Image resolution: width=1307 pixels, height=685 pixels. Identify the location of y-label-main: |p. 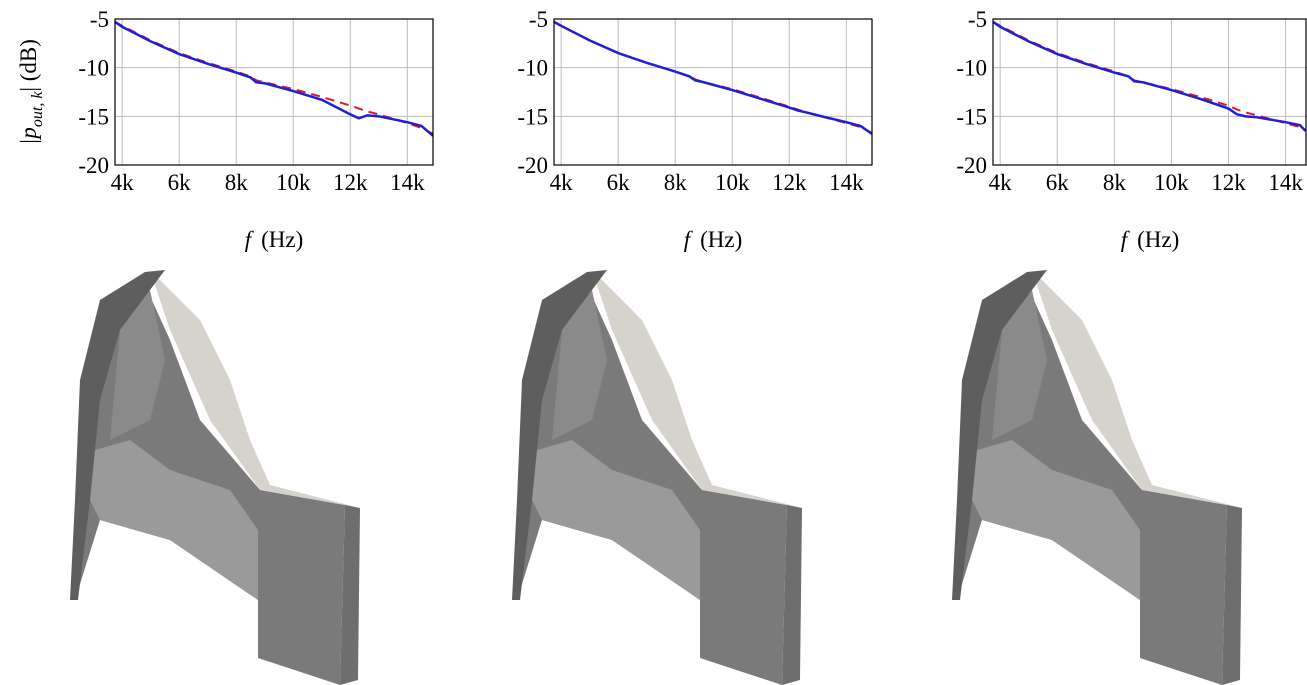
(28, 136).